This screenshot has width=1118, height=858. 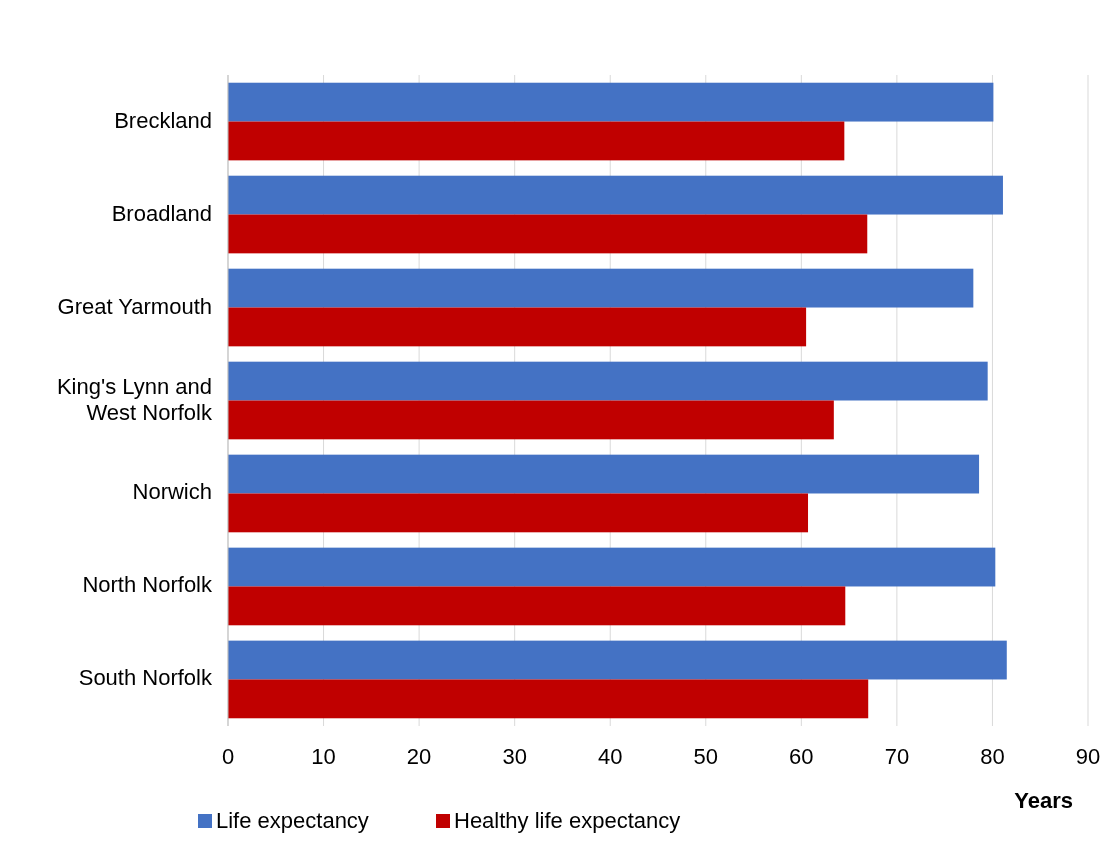 What do you see at coordinates (1043, 800) in the screenshot?
I see `x-axis-title: Years` at bounding box center [1043, 800].